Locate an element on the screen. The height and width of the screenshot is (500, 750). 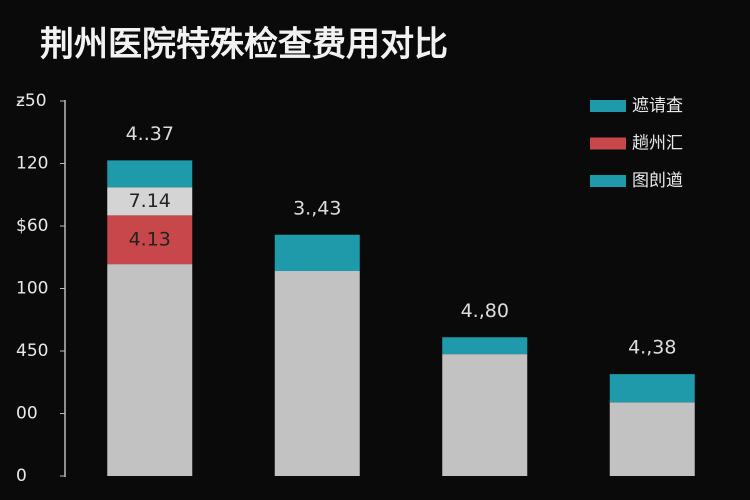
y-tick-label: 00 is located at coordinates (27, 414).